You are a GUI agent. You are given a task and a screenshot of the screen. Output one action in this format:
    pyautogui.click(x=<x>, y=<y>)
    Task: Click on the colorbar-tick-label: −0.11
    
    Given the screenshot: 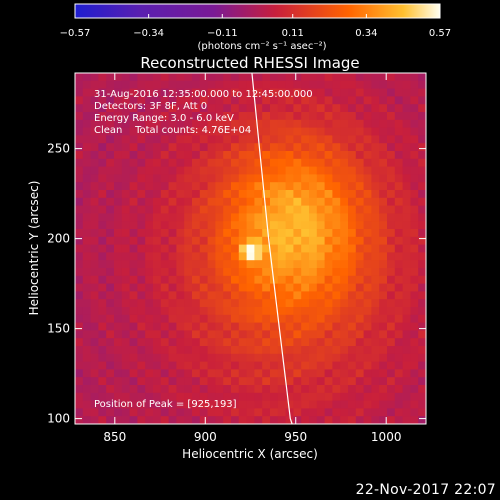 What is the action you would take?
    pyautogui.click(x=222, y=33)
    